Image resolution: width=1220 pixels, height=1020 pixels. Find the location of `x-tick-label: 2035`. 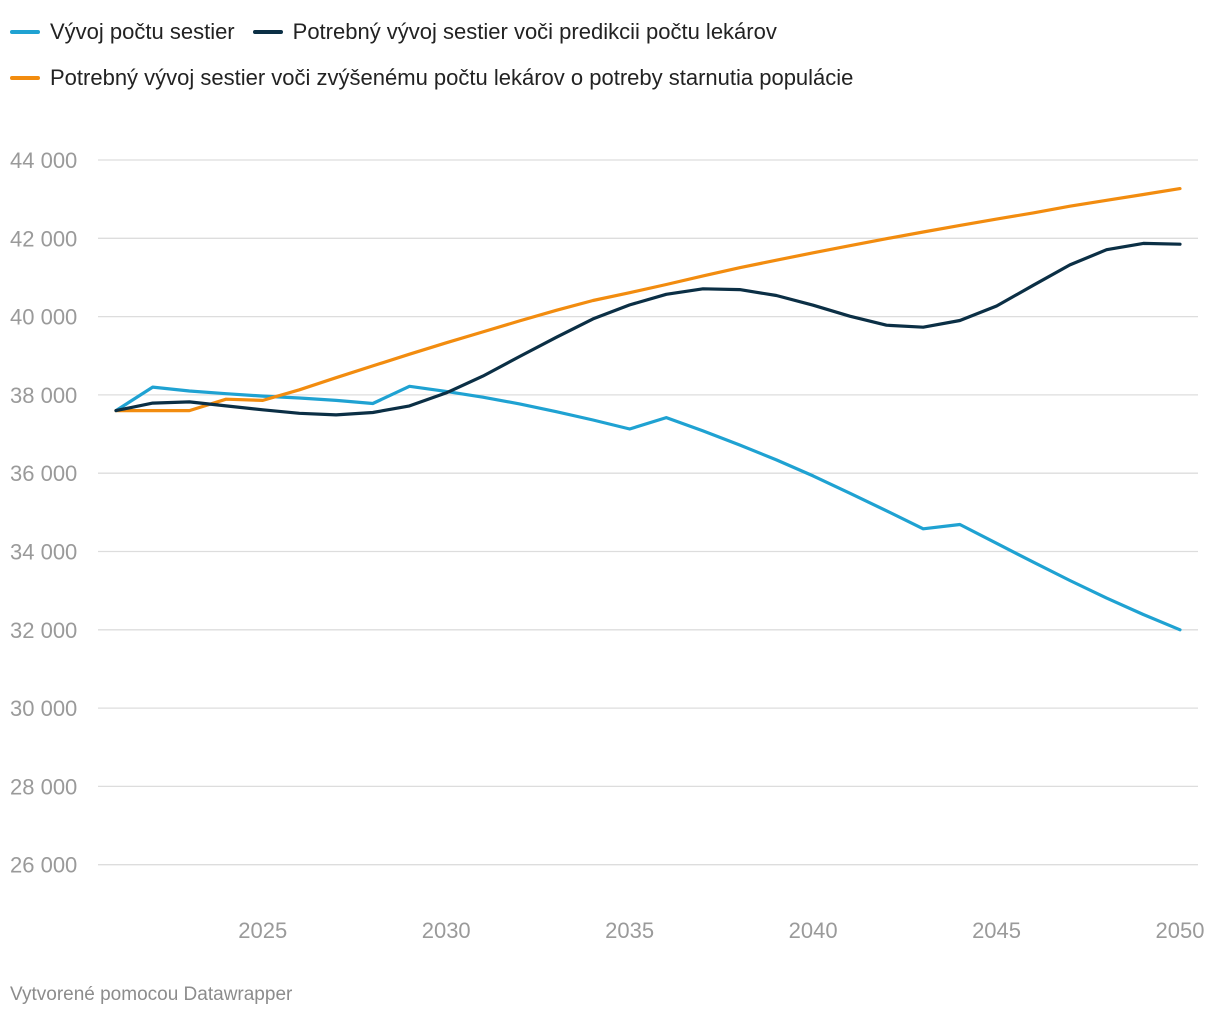

x-tick-label: 2035 is located at coordinates (629, 930).